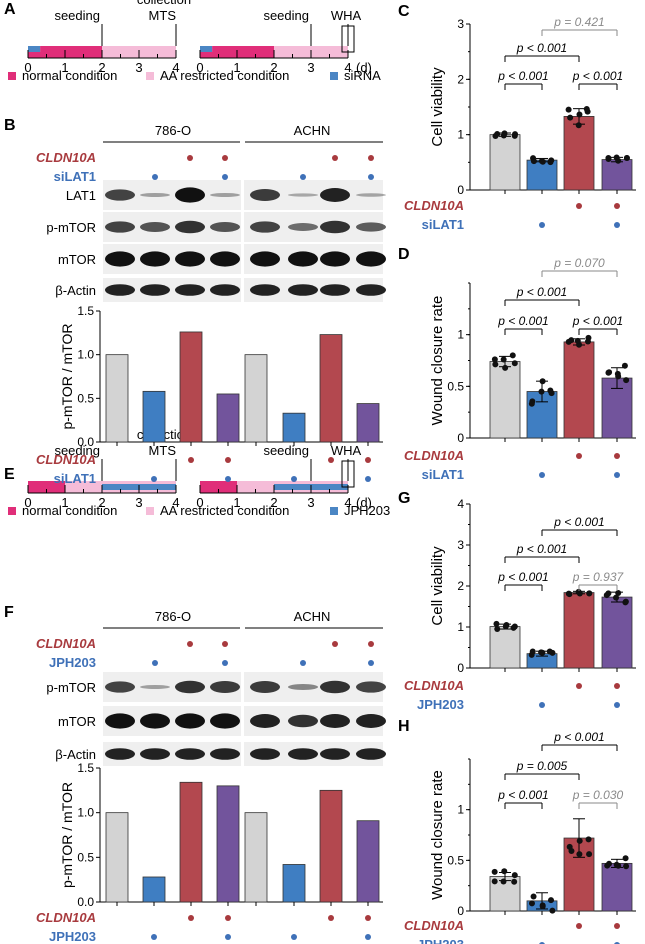 This screenshot has height=944, width=645. I want to click on band-label: LAT1, so click(81, 195).